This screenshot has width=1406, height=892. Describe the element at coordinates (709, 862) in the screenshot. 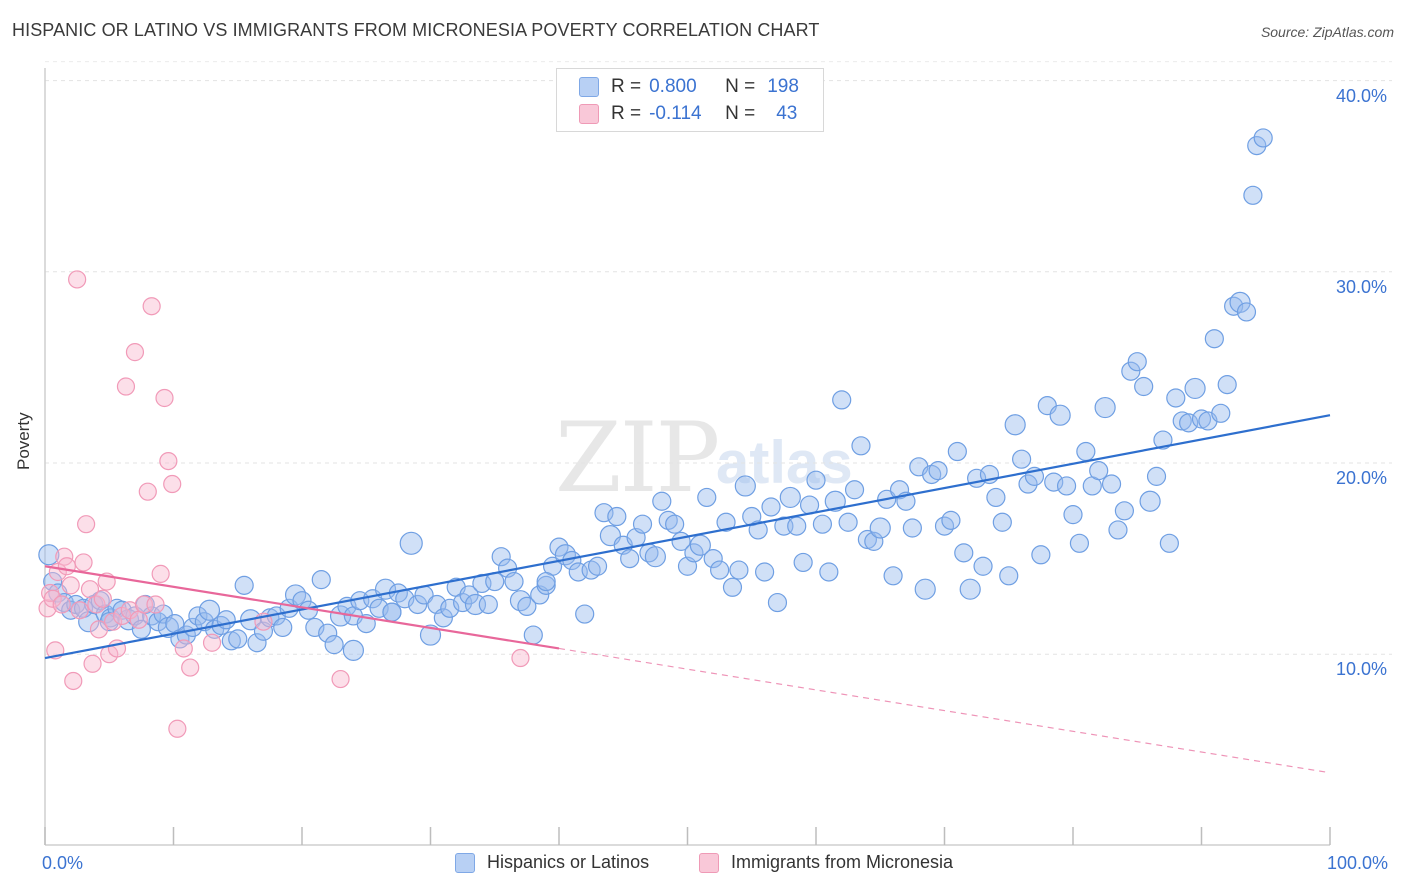

I see `bottom-legend-swatch-pink` at that location.